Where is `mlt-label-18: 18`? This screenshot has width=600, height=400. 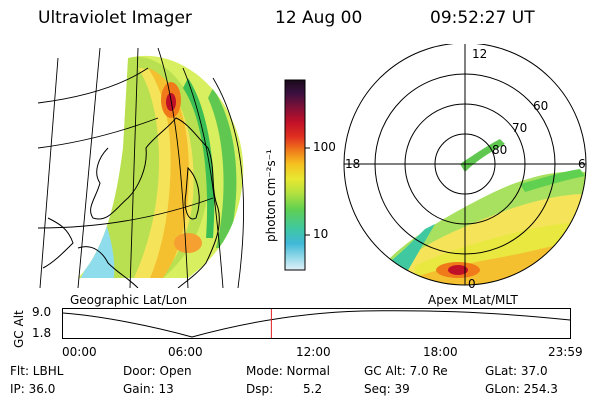
mlt-label-18: 18 is located at coordinates (352, 164).